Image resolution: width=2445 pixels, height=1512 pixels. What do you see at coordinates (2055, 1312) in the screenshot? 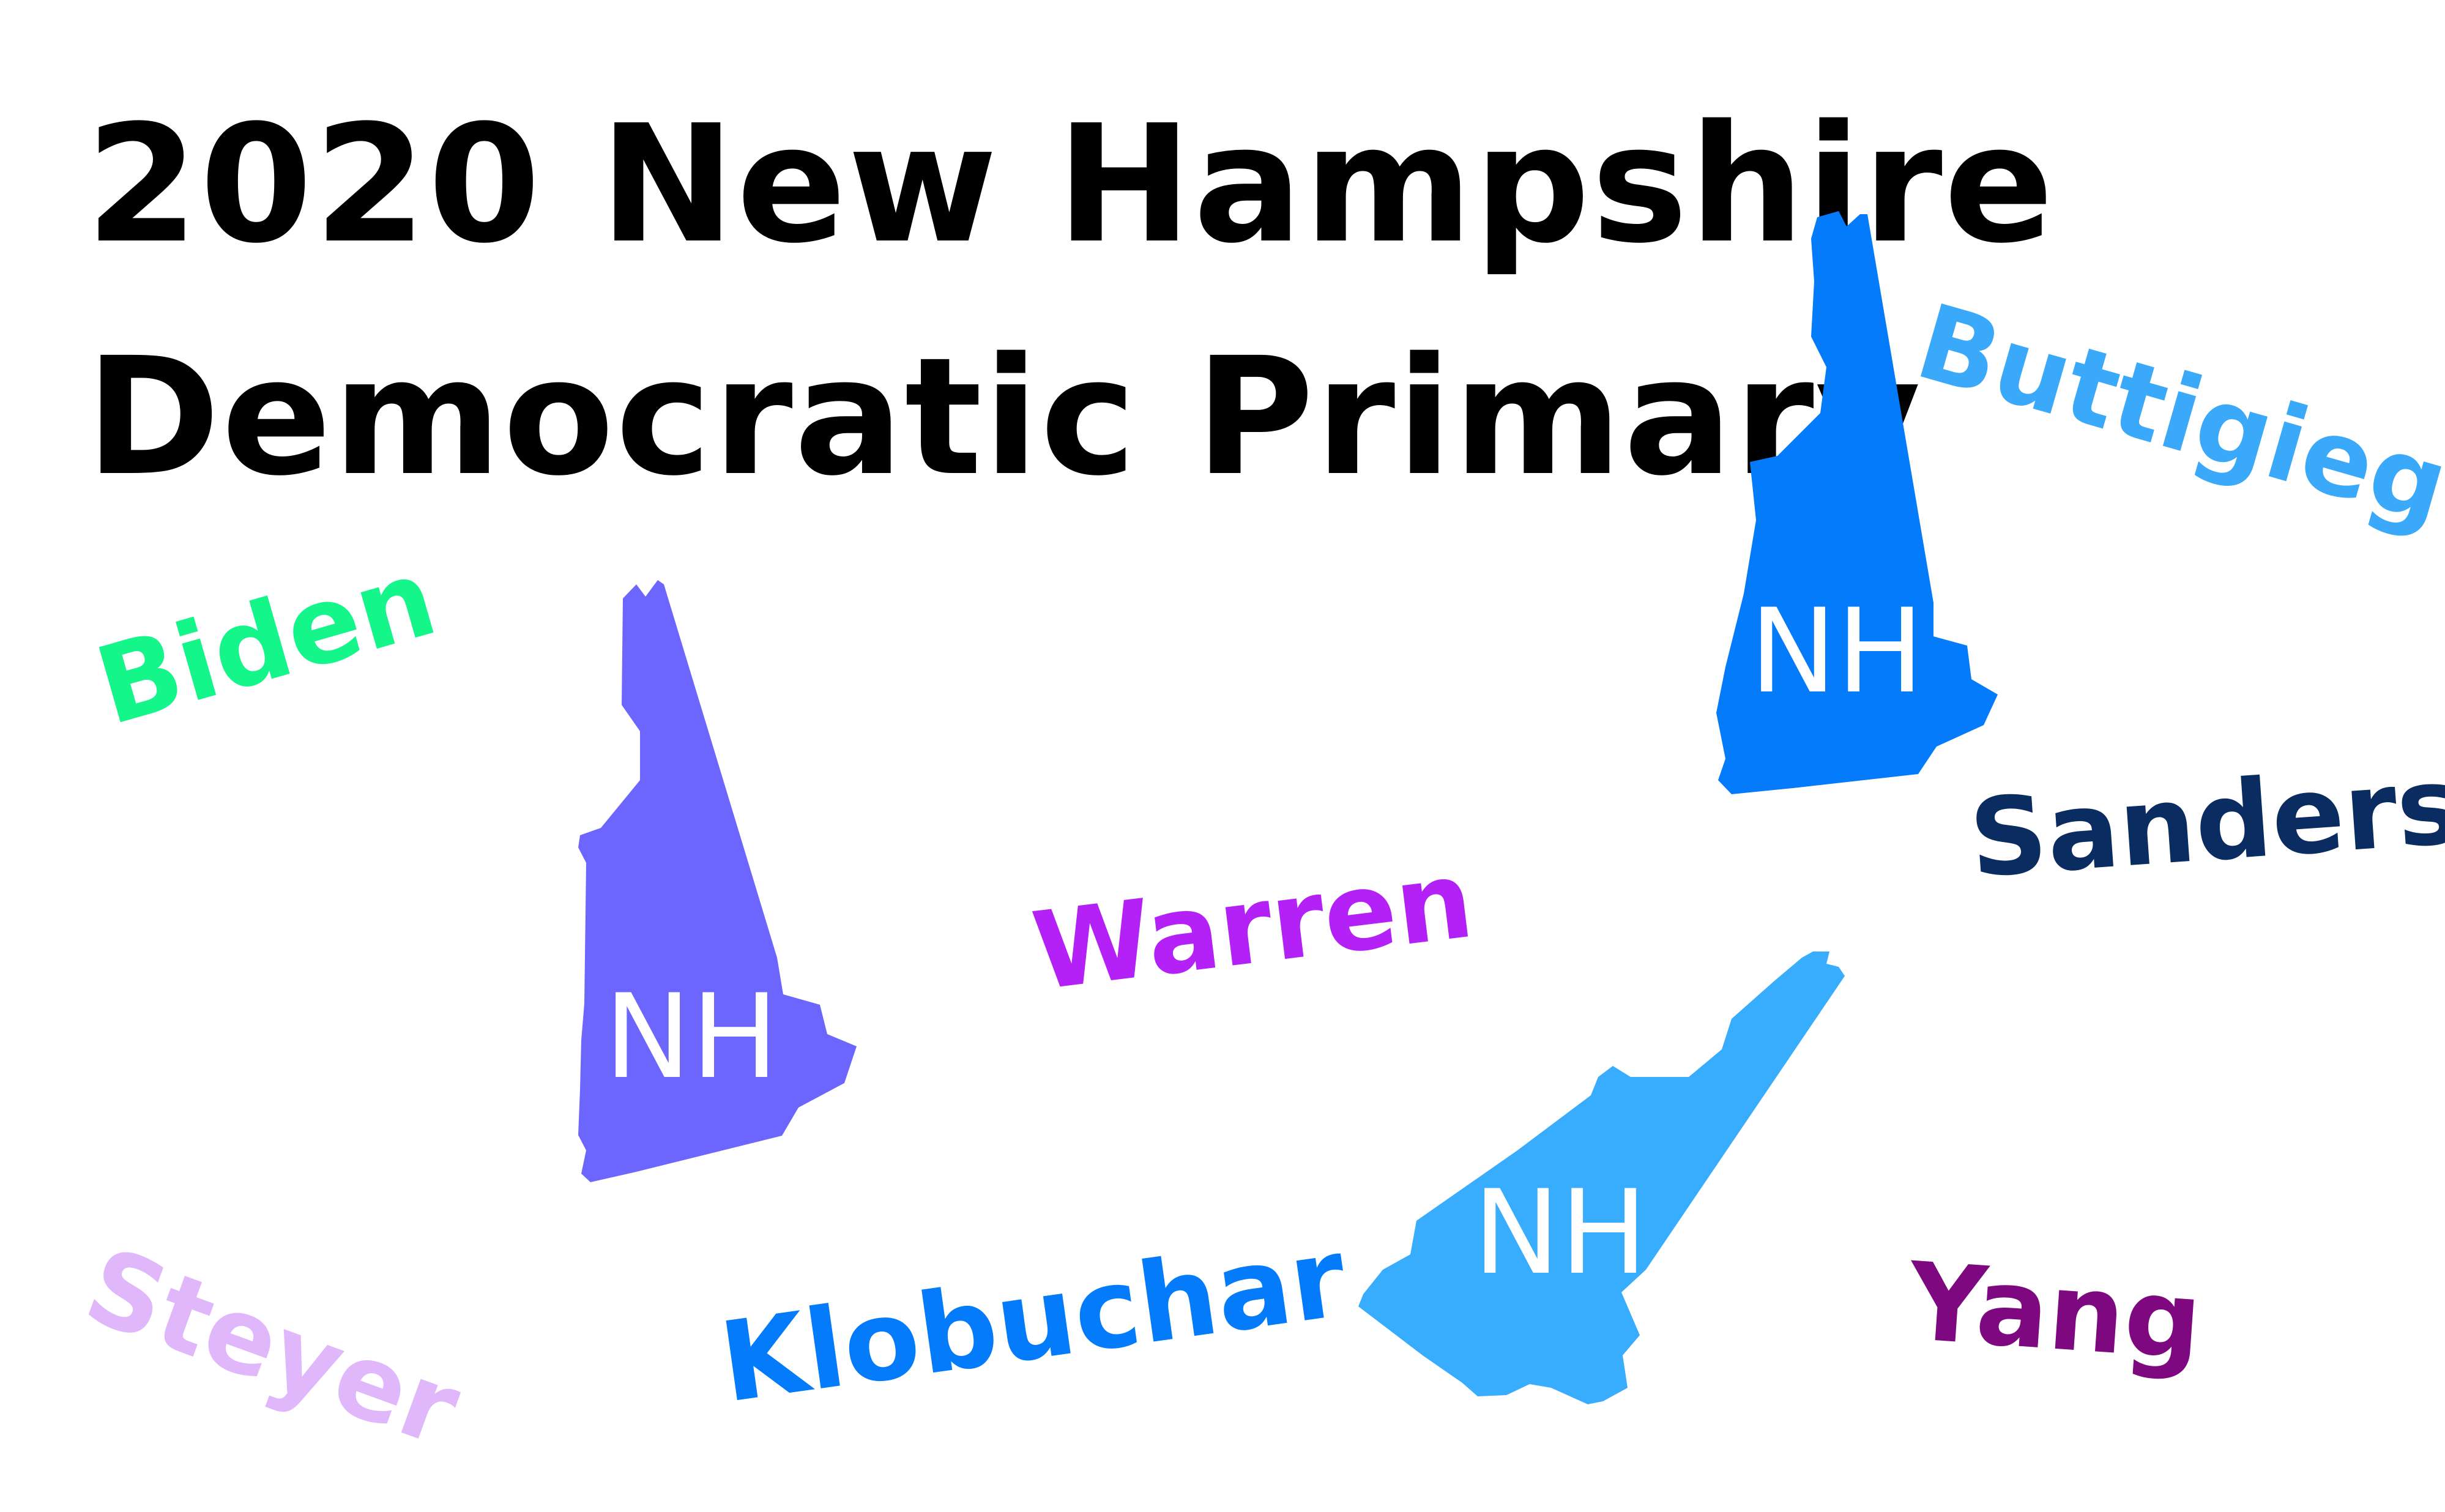
I see `candidate-yang: Yang` at bounding box center [2055, 1312].